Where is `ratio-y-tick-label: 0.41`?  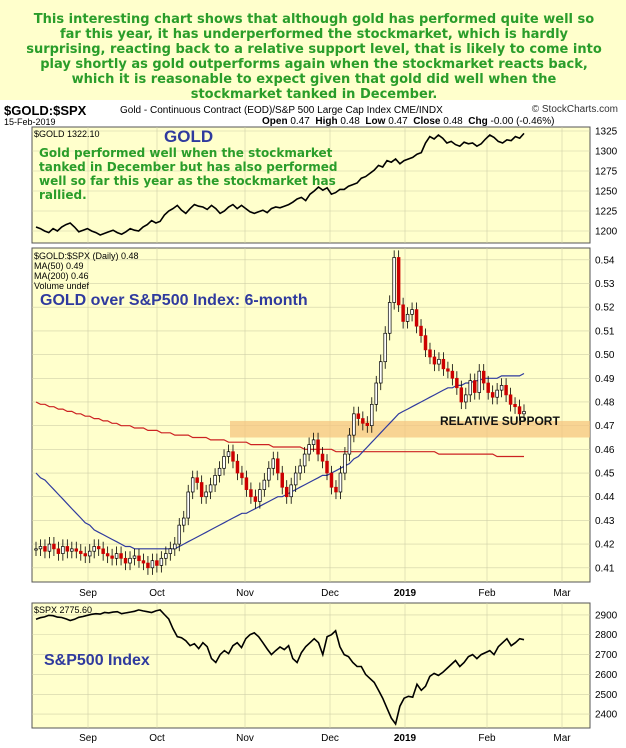
ratio-y-tick-label: 0.41 is located at coordinates (605, 568).